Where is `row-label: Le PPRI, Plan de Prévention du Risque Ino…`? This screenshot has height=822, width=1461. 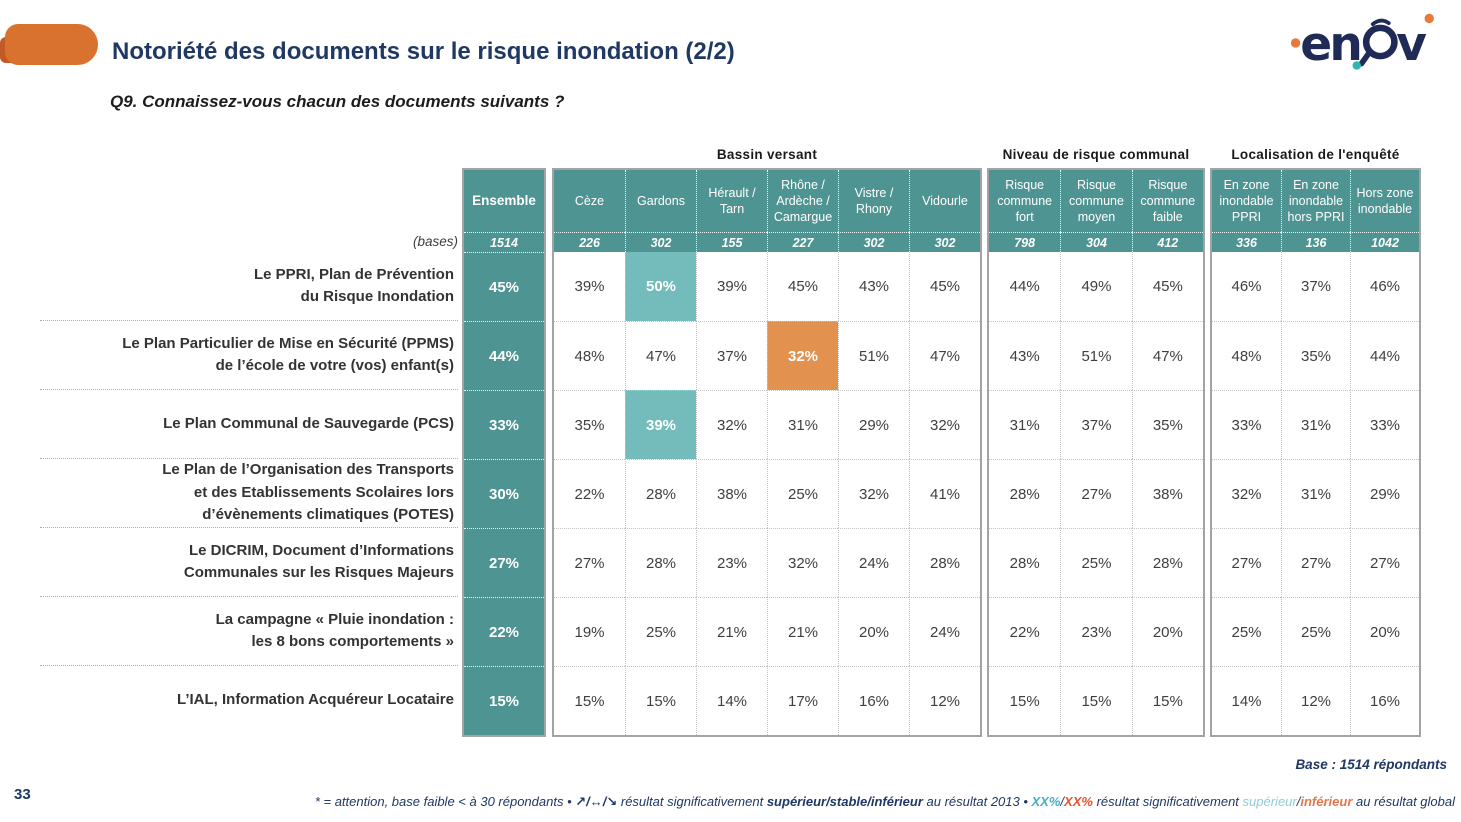 row-label: Le PPRI, Plan de Prévention du Risque Ino… is located at coordinates (249, 286).